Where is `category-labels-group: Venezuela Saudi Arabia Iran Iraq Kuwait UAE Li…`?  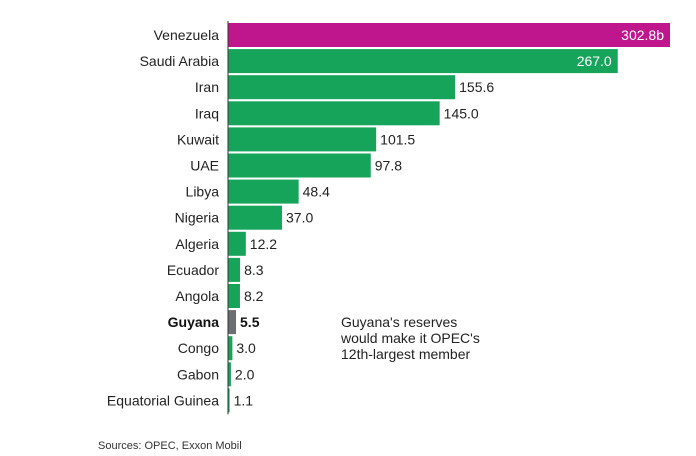
category-labels-group: Venezuela Saudi Arabia Iran Iraq Kuwait UAE Li… is located at coordinates (163, 217).